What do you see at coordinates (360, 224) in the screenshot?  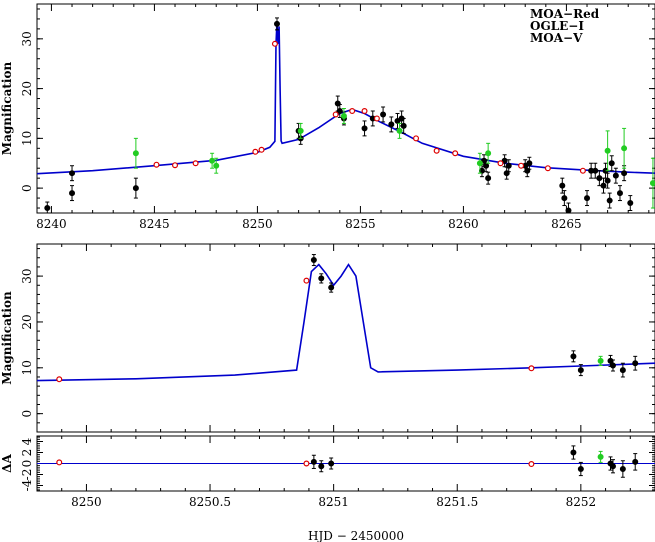 I see `x-tick-label: 8255` at bounding box center [360, 224].